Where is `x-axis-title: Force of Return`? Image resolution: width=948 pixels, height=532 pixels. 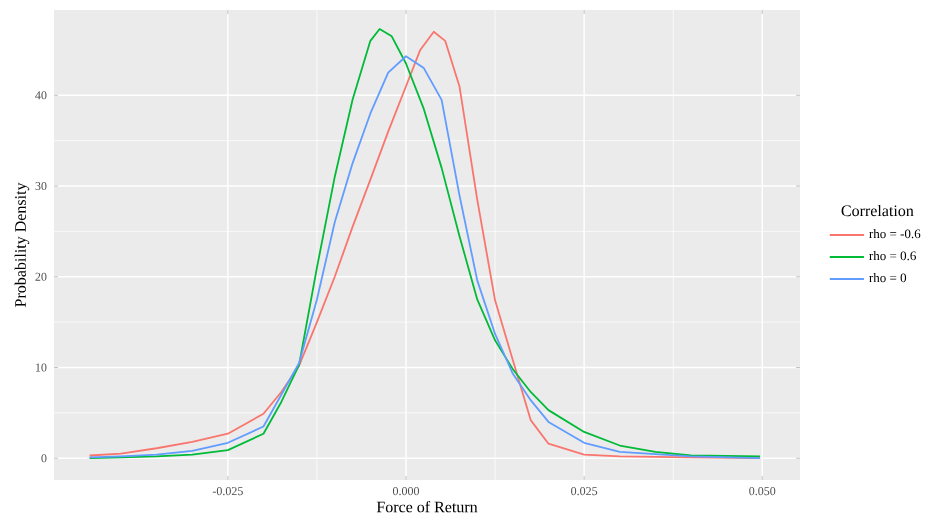
x-axis-title: Force of Return is located at coordinates (427, 506).